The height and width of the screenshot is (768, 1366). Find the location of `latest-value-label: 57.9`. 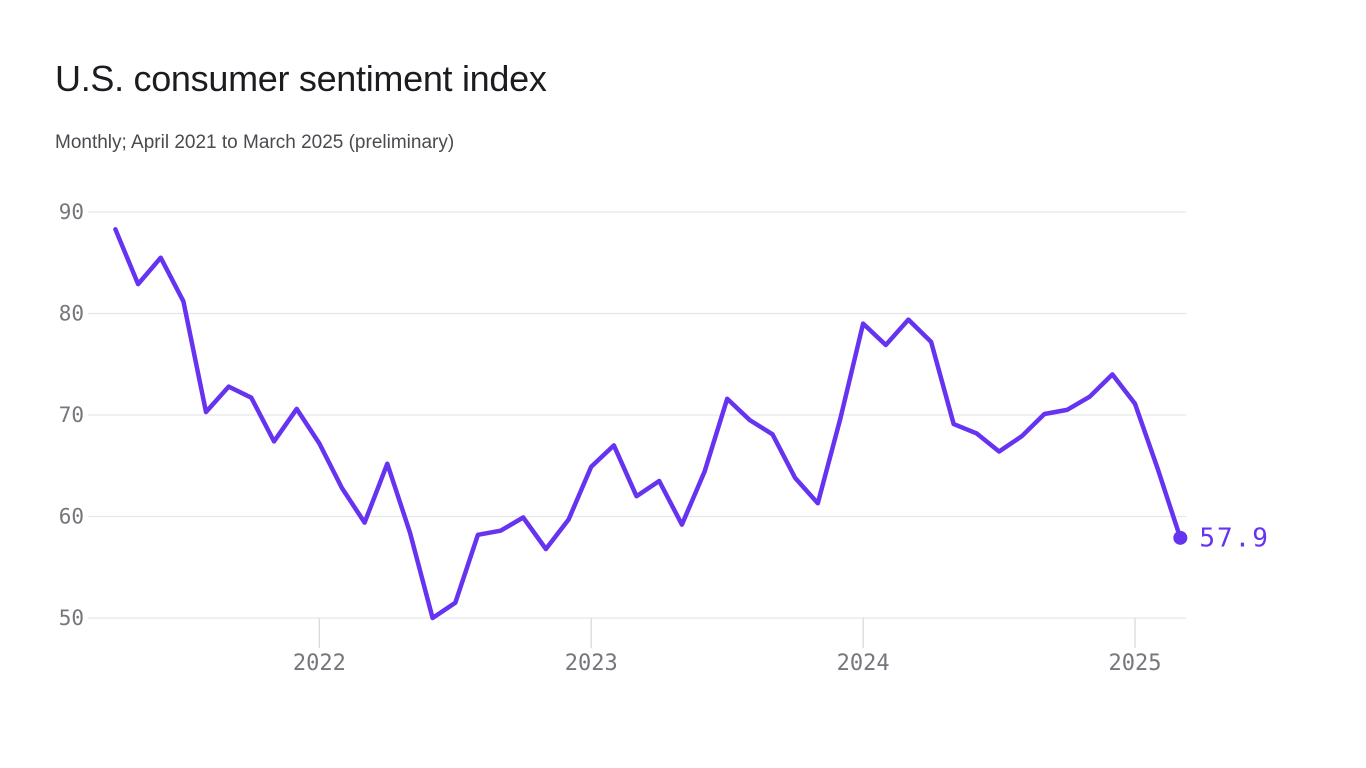

latest-value-label: 57.9 is located at coordinates (1234, 538).